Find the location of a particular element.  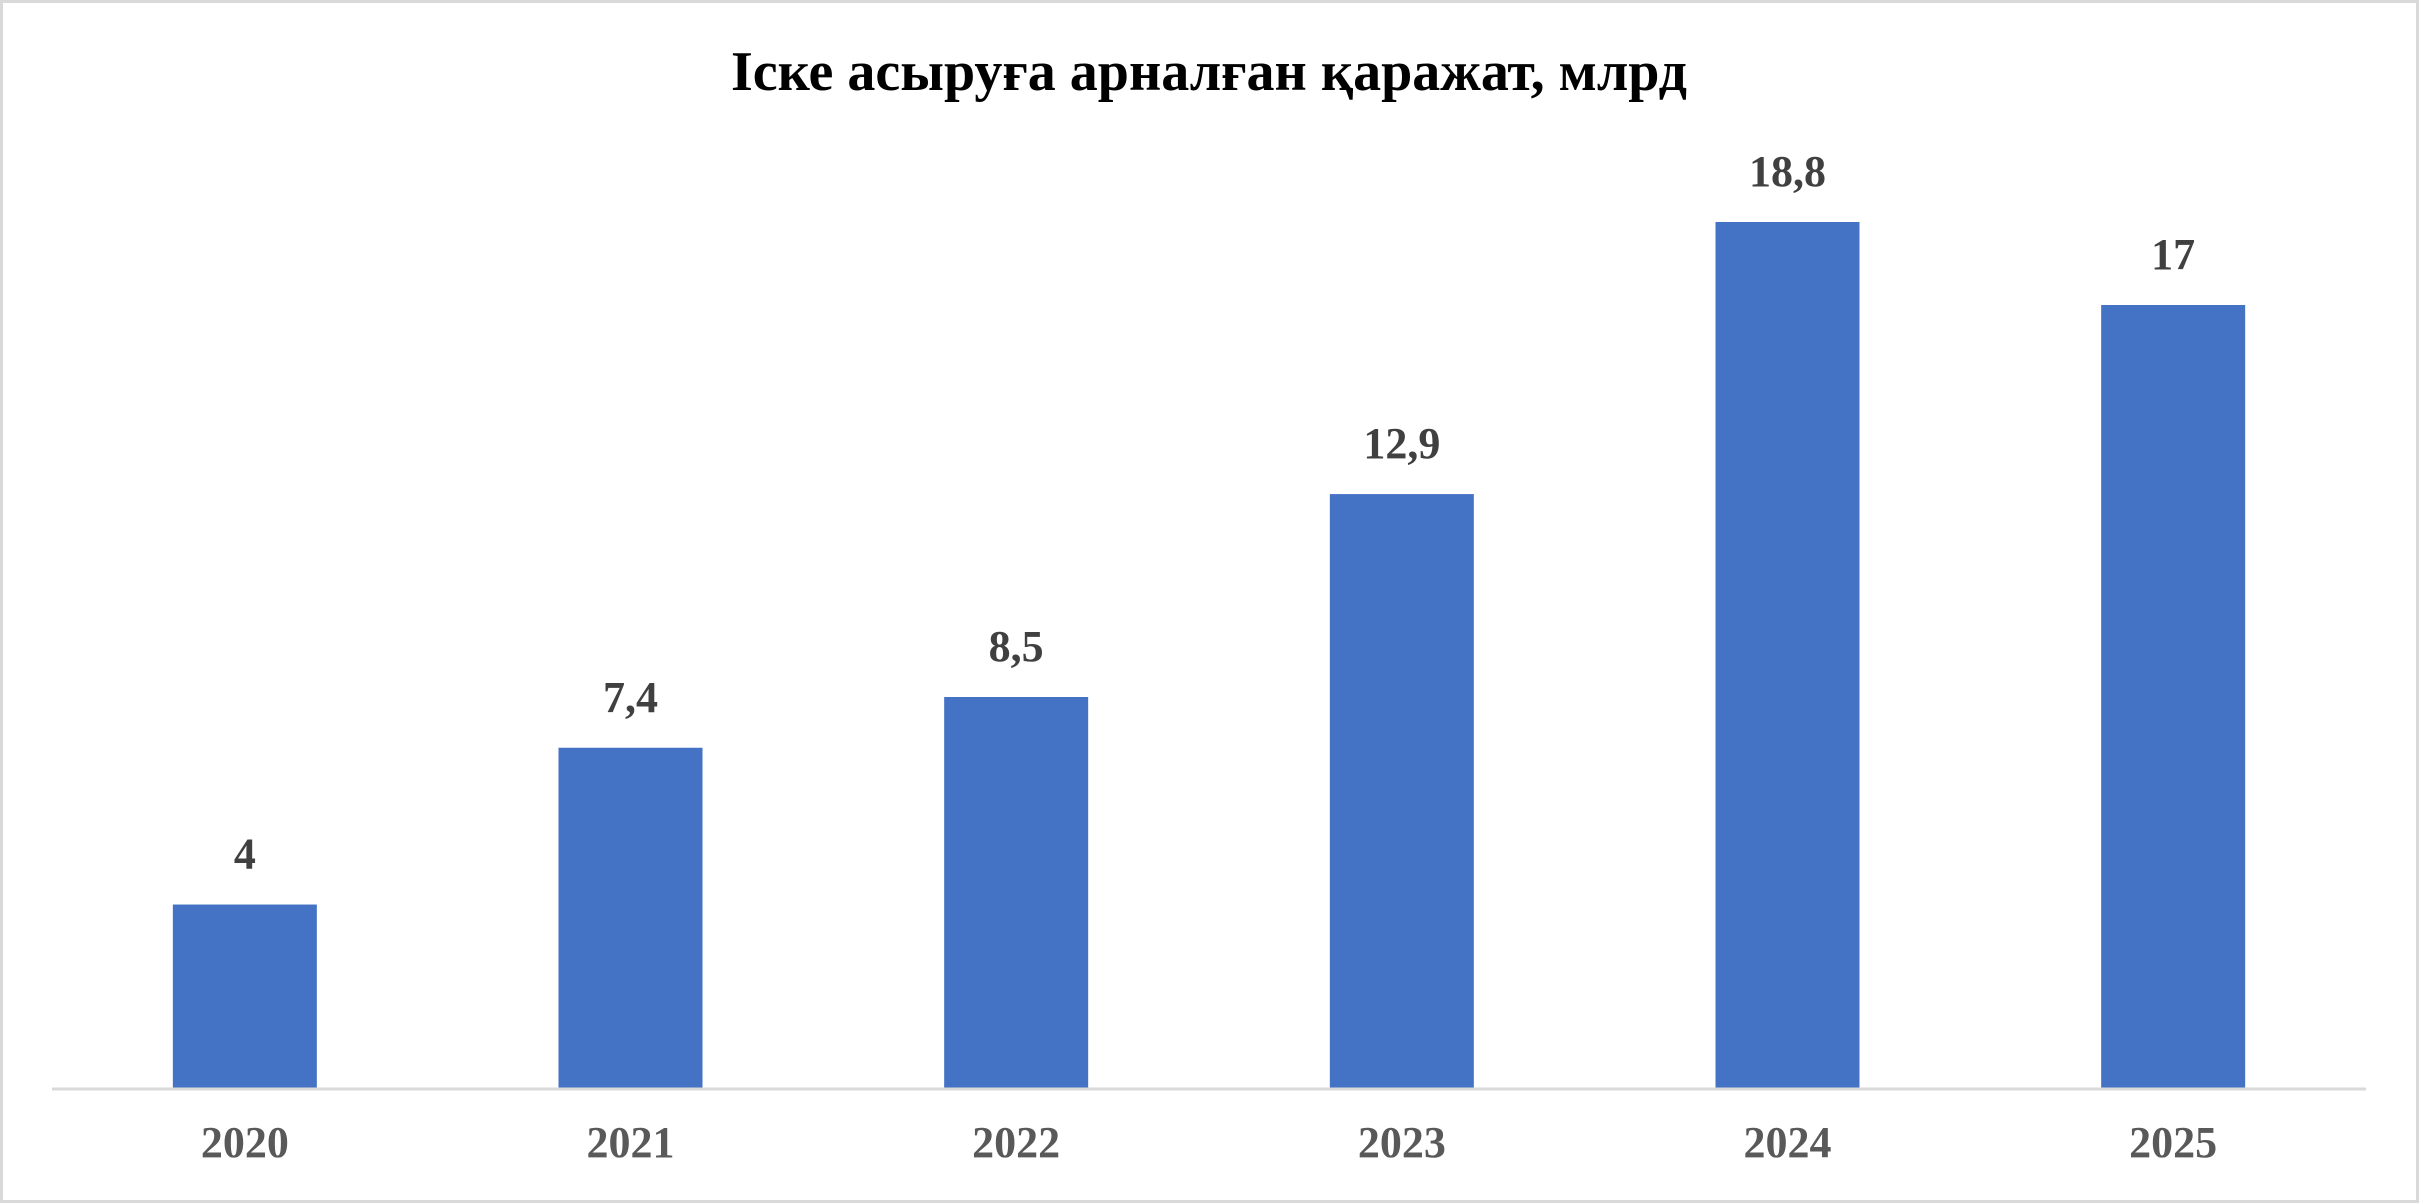

x-tick-label: 2023 is located at coordinates (1402, 1142).